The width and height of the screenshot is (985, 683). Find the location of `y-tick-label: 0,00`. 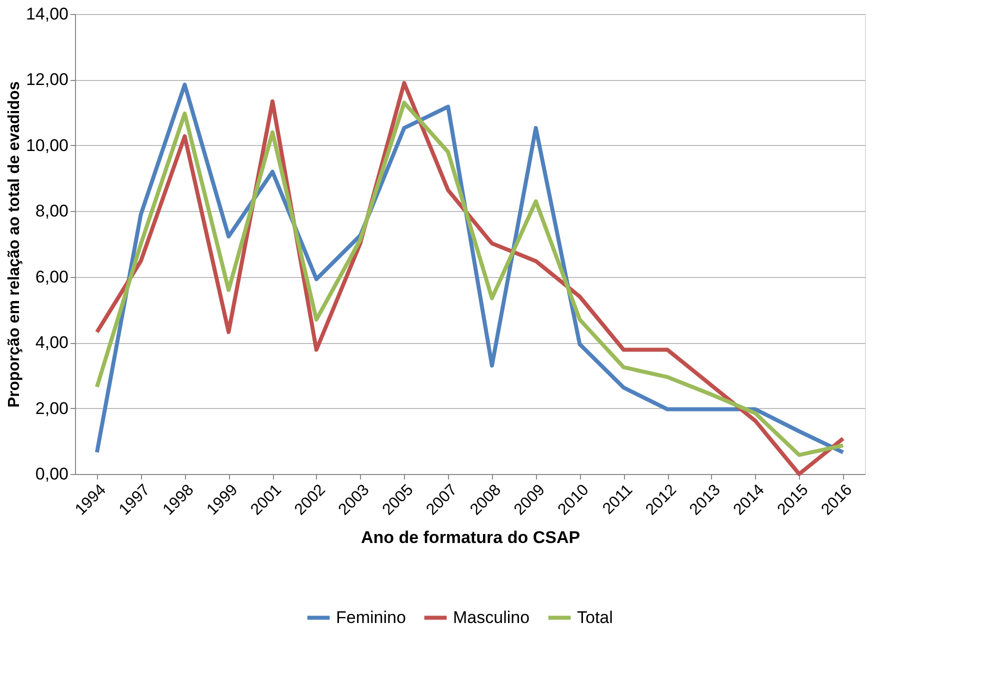

y-tick-label: 0,00 is located at coordinates (51, 474).